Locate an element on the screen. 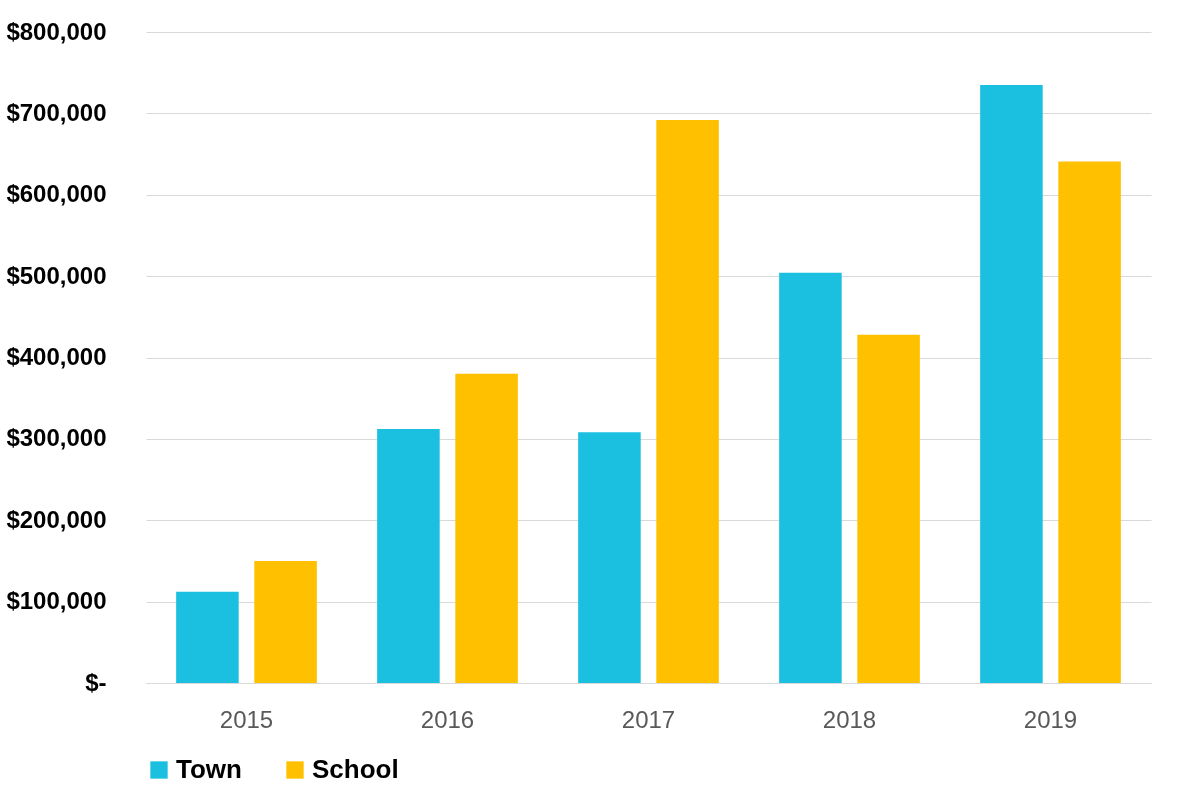 Image resolution: width=1194 pixels, height=793 pixels. y-tick-label: $500,000 is located at coordinates (56, 275).